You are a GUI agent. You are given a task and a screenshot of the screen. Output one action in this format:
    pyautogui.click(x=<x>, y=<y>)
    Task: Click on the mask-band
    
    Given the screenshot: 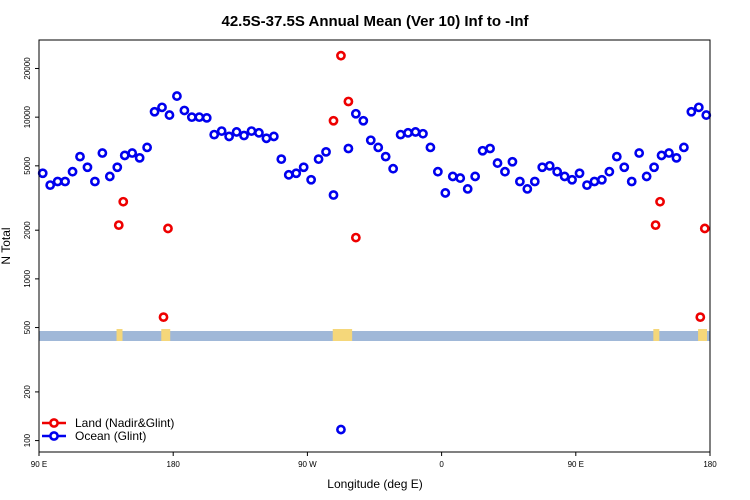 What is the action you would take?
    pyautogui.click(x=374, y=335)
    